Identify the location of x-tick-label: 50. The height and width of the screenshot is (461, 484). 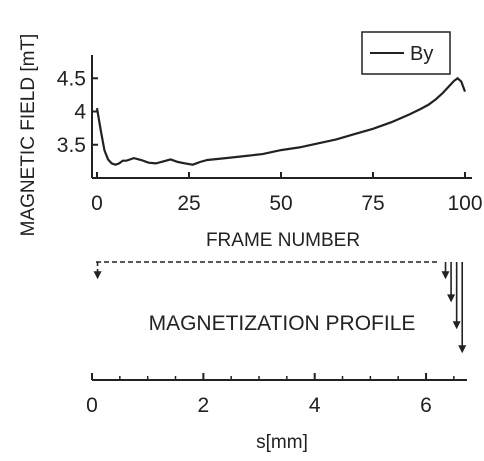
(280, 203).